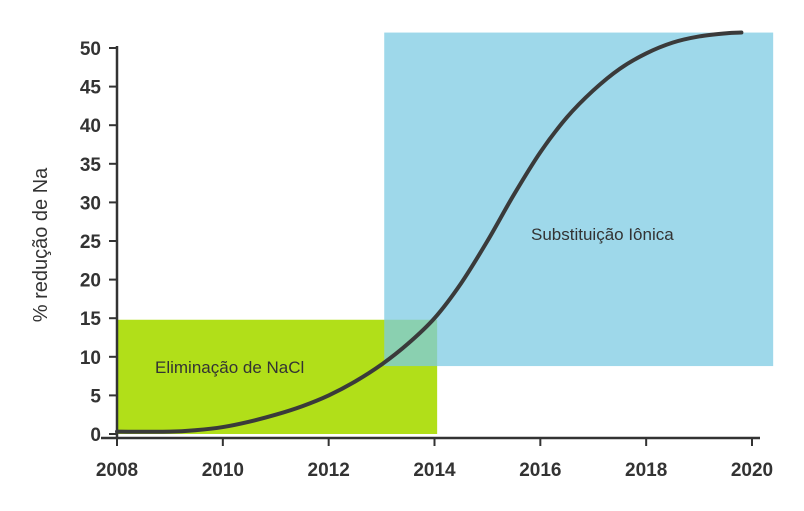 The width and height of the screenshot is (804, 511). What do you see at coordinates (90, 49) in the screenshot?
I see `y-tick-label: 50` at bounding box center [90, 49].